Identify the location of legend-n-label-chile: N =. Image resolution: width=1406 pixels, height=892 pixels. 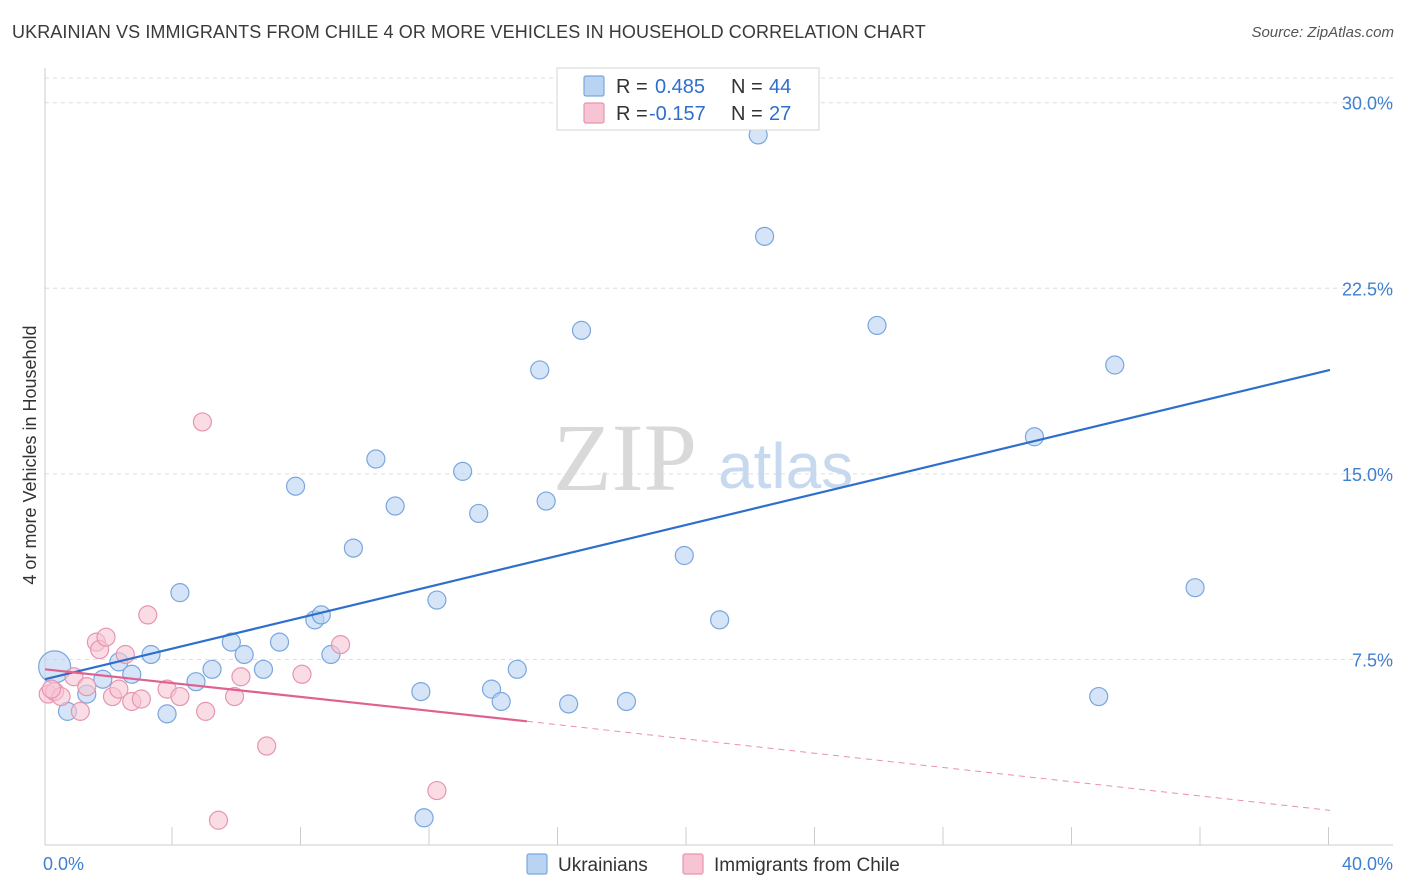
(747, 114).